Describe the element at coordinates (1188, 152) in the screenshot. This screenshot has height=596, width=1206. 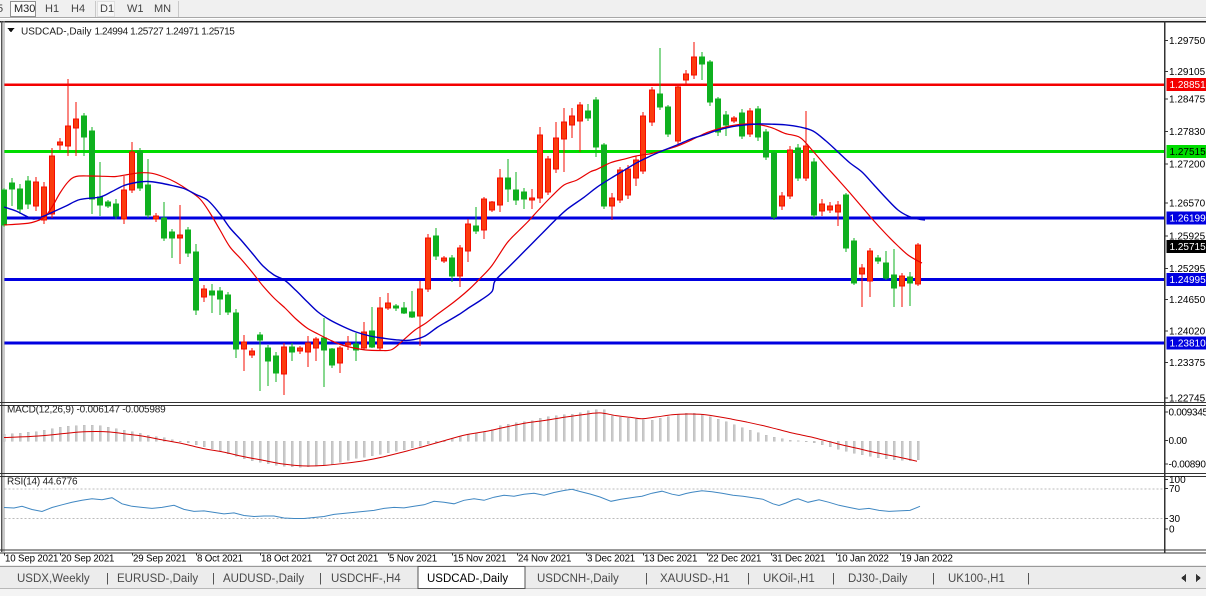
I see `svg-text: 1.27515` at that location.